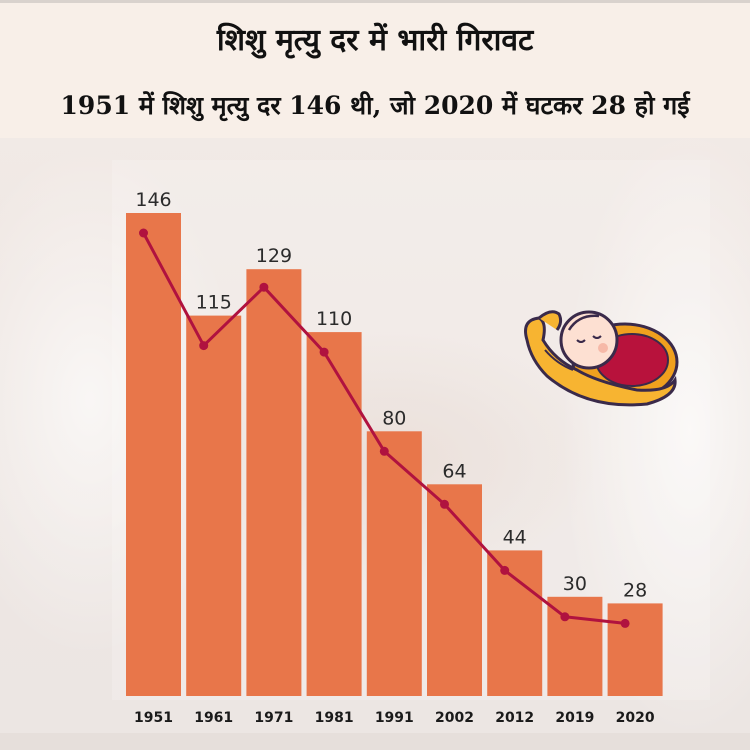 This screenshot has width=750, height=750. I want to click on data-label-1981: 110, so click(334, 319).